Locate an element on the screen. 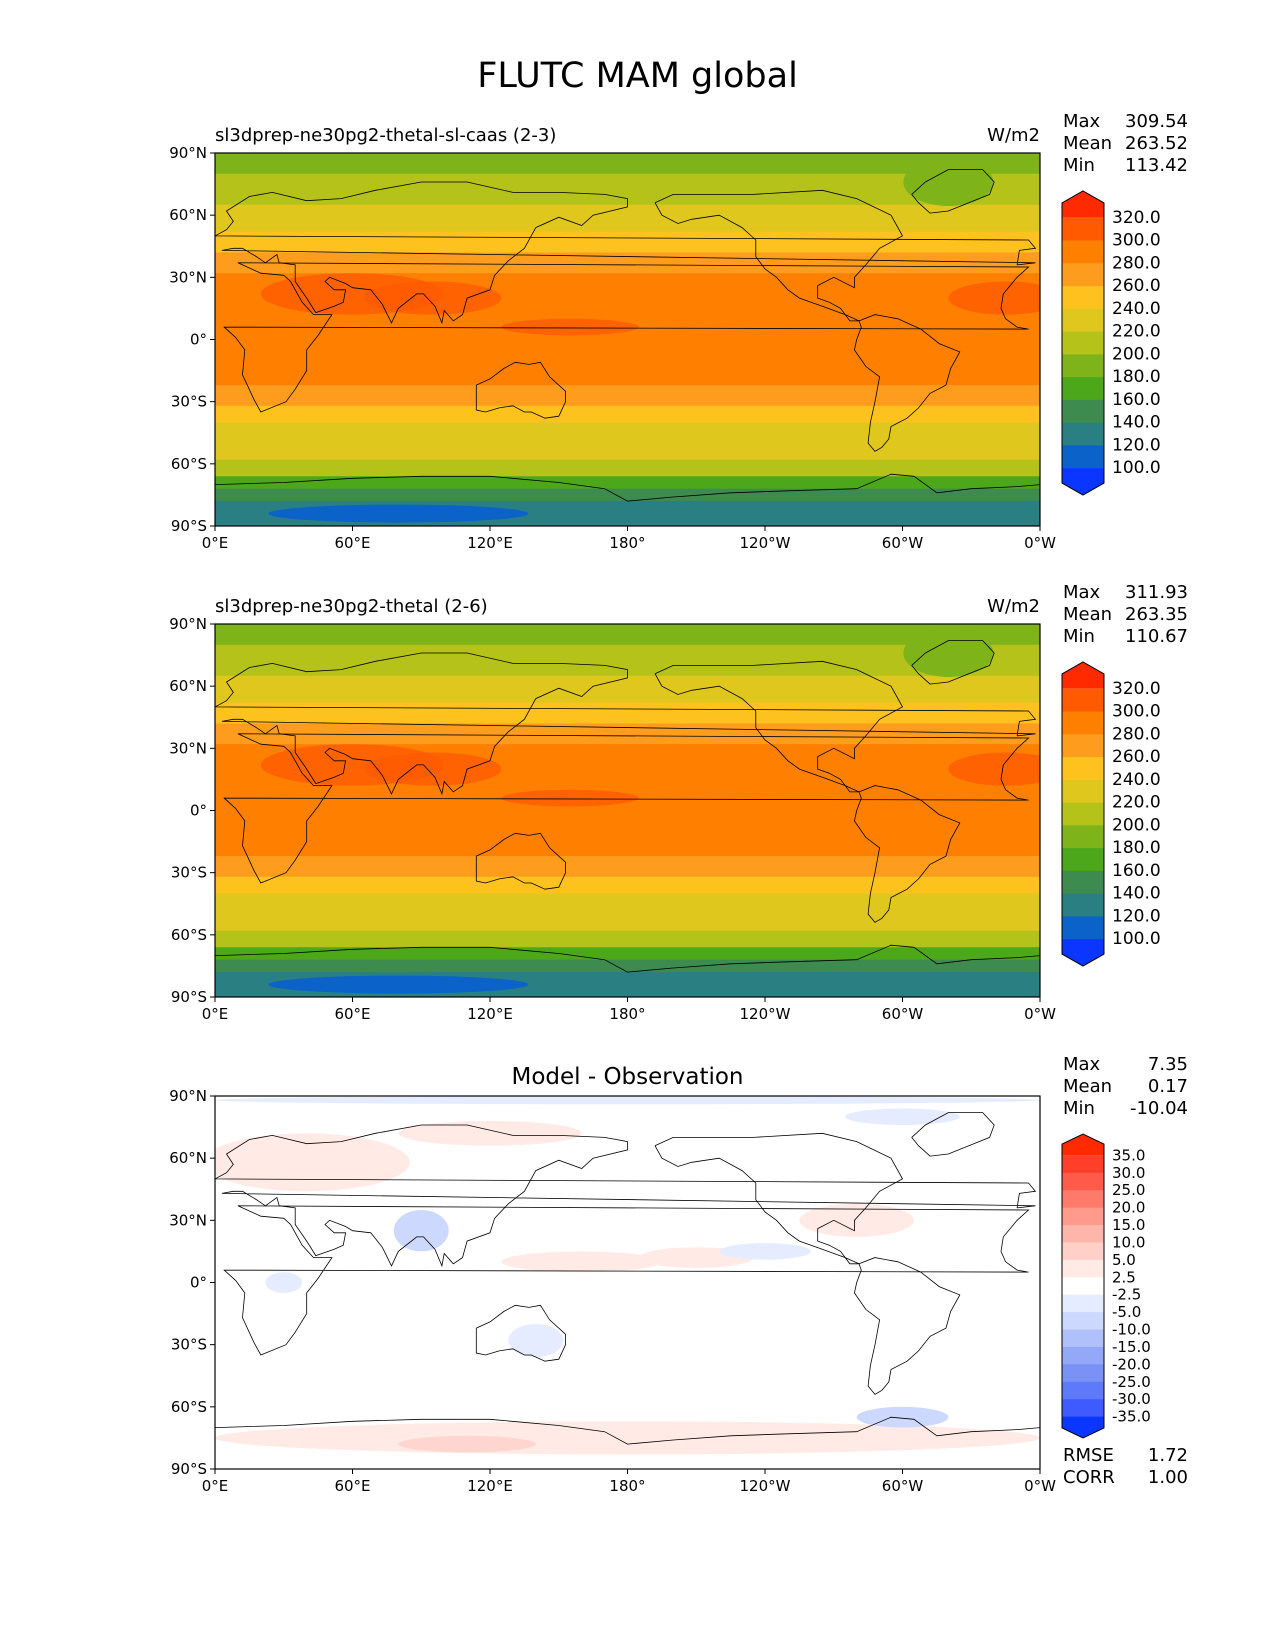 Image resolution: width=1275 pixels, height=1650 pixels. colorbar-level-label: 120.0 is located at coordinates (1136, 445).